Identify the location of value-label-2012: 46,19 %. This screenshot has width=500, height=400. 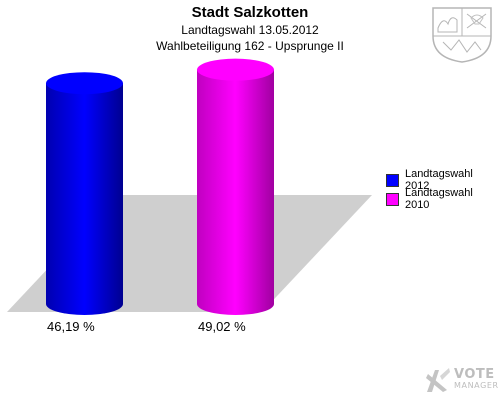
(71, 326).